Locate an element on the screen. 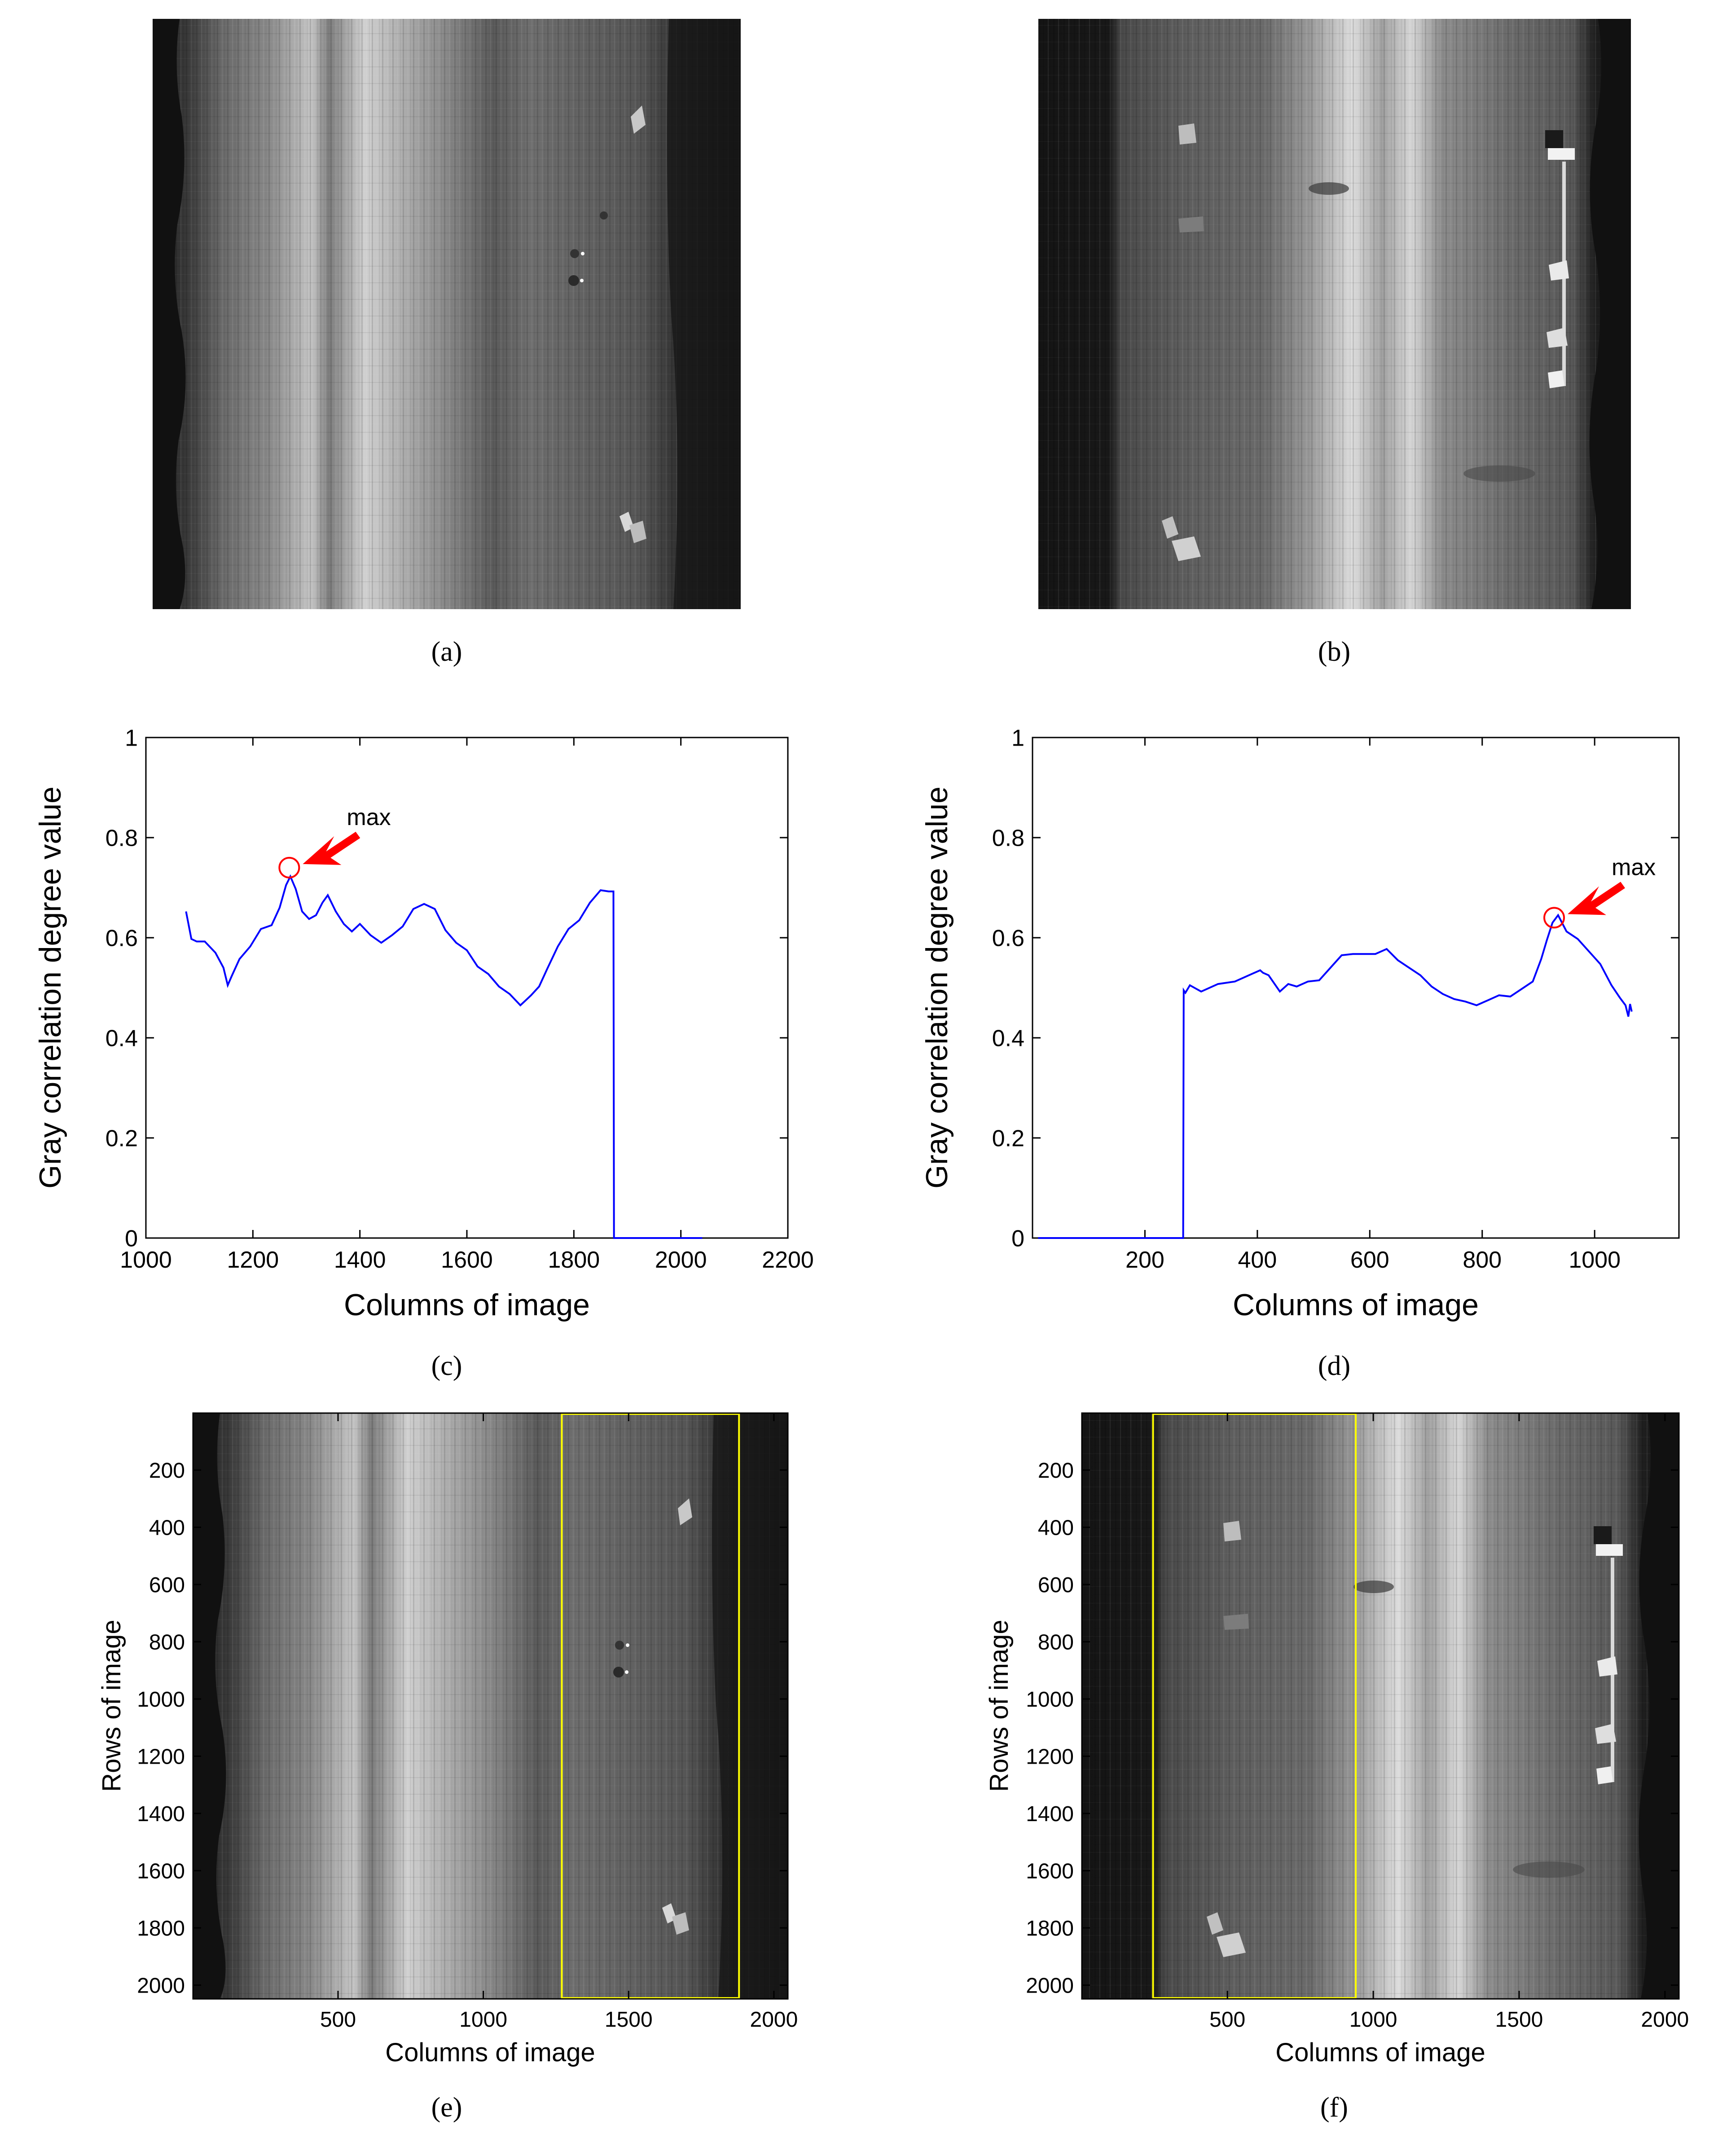 Image resolution: width=1718 pixels, height=2156 pixels. strip-image-f is located at coordinates (1380, 1706).